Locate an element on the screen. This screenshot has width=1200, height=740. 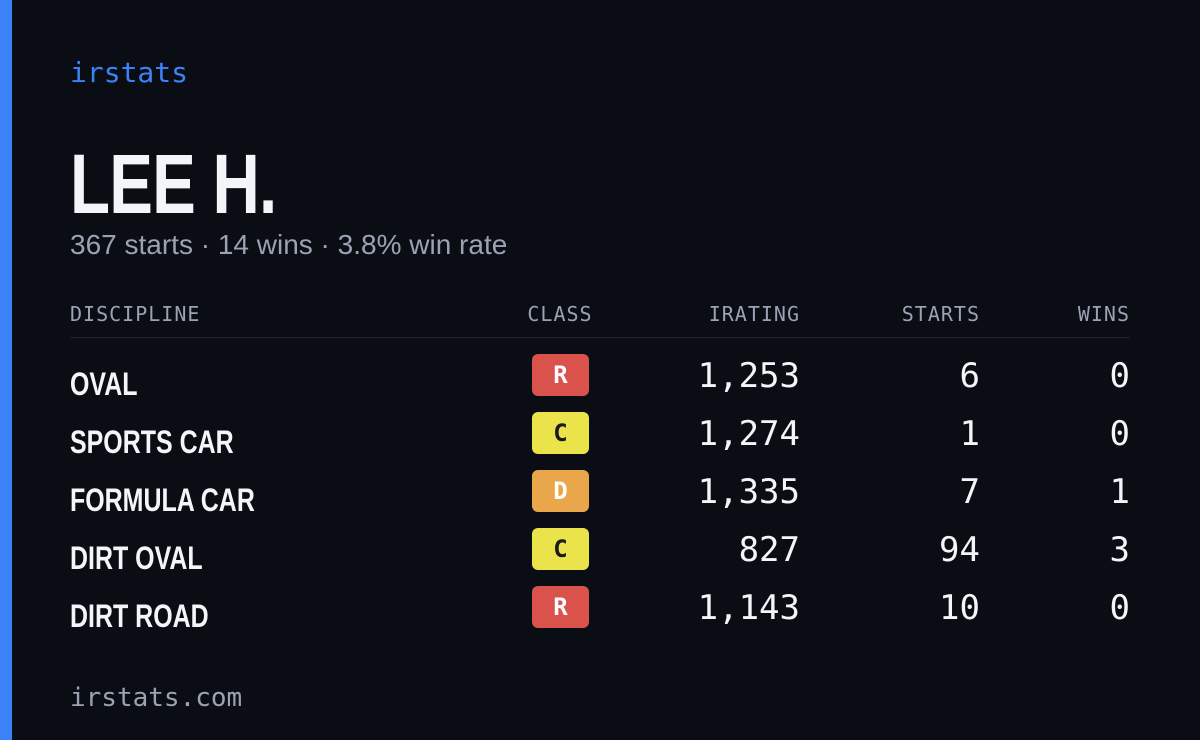
brand: irstats is located at coordinates (129, 72).